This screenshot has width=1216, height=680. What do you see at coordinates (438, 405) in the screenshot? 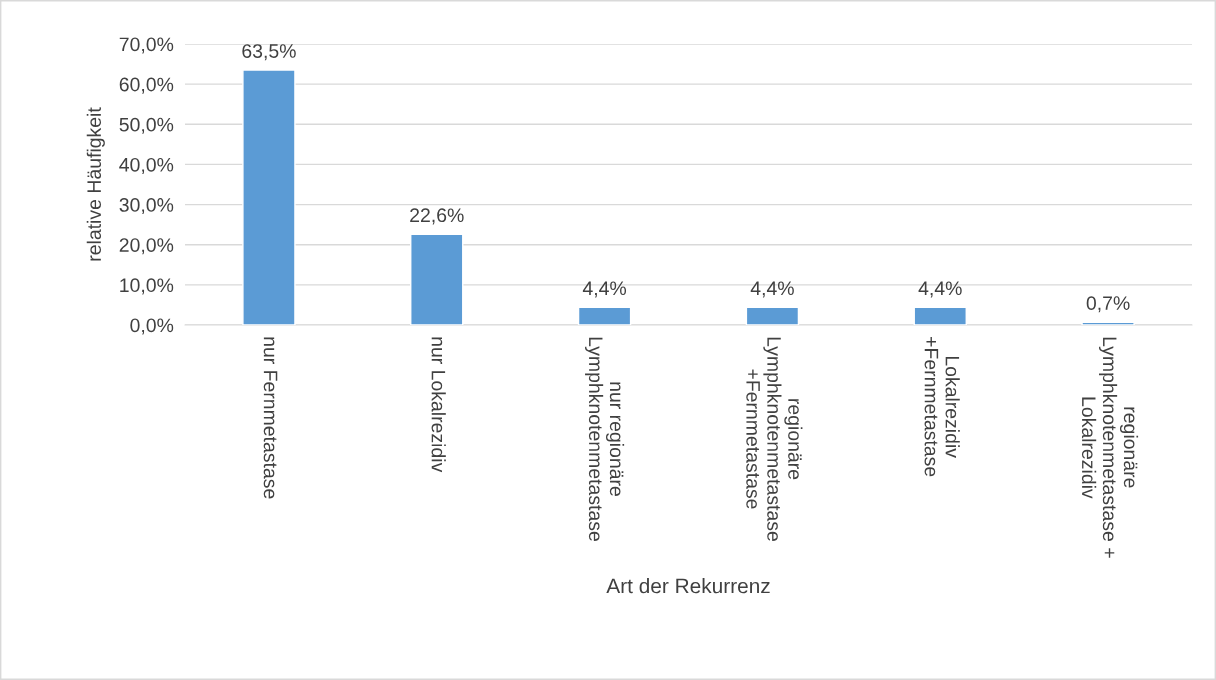
I see `x-tick-label: nur Lokalrezidiv` at bounding box center [438, 405].